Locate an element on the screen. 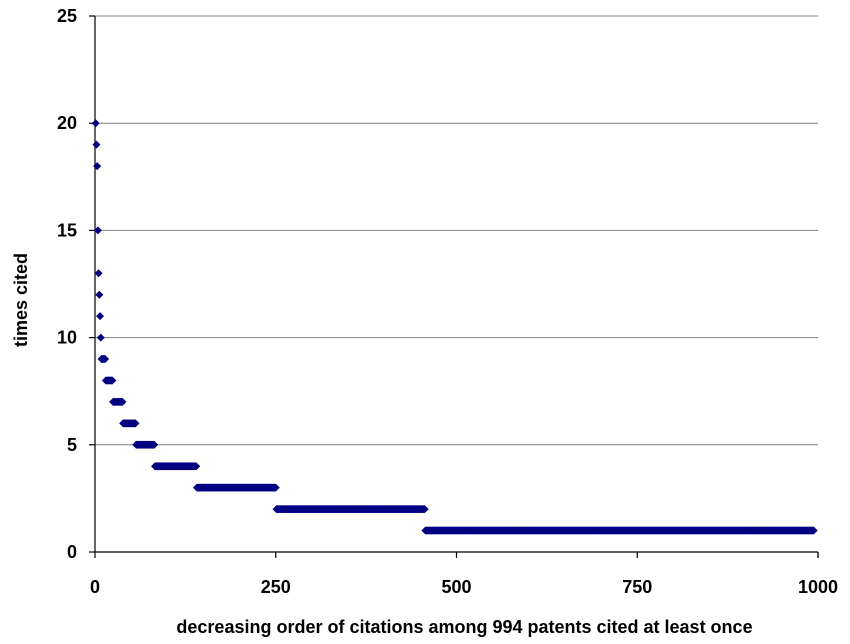  y-tick-label-0: 0 is located at coordinates (72, 552).